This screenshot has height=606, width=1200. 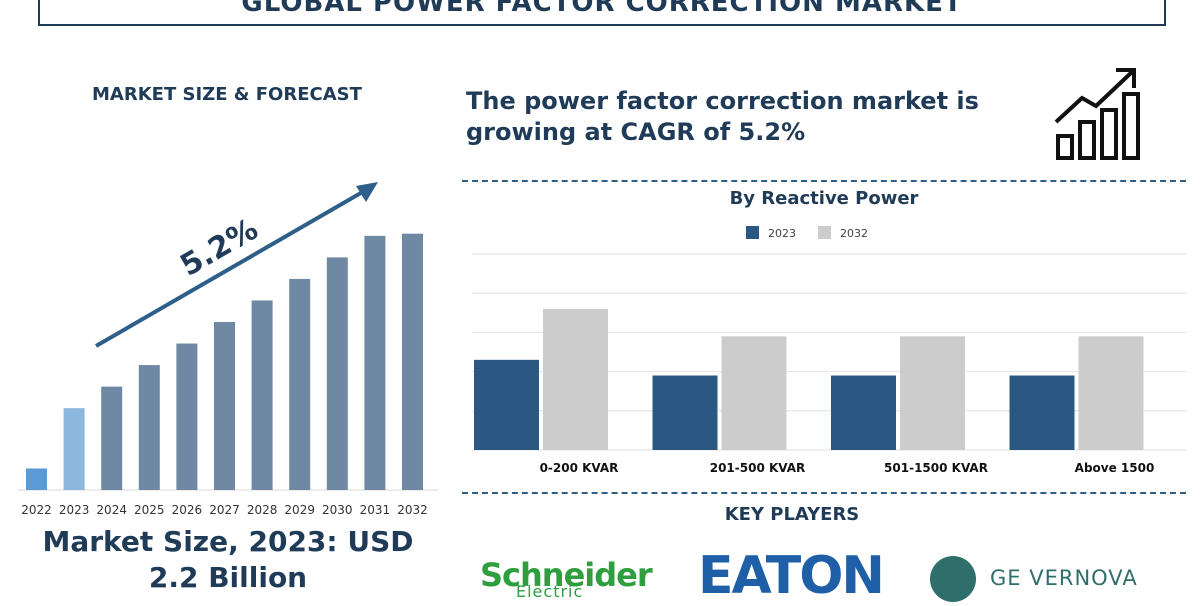 What do you see at coordinates (299, 510) in the screenshot?
I see `x-tick-label: 2029` at bounding box center [299, 510].